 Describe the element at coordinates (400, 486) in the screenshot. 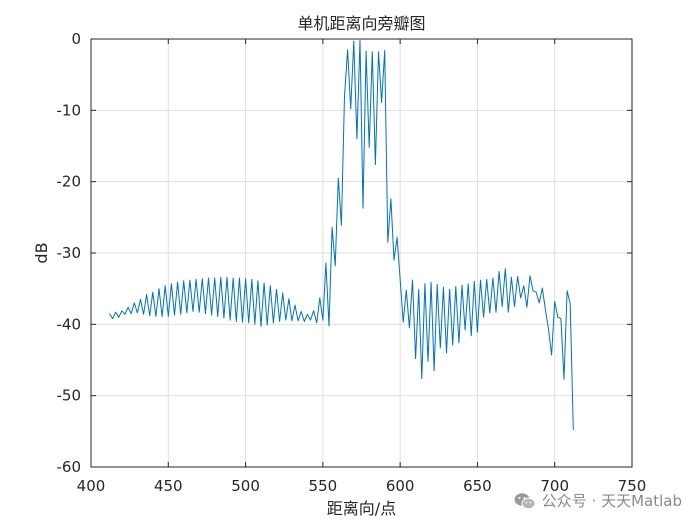

I see `x-tick-label: 600` at that location.